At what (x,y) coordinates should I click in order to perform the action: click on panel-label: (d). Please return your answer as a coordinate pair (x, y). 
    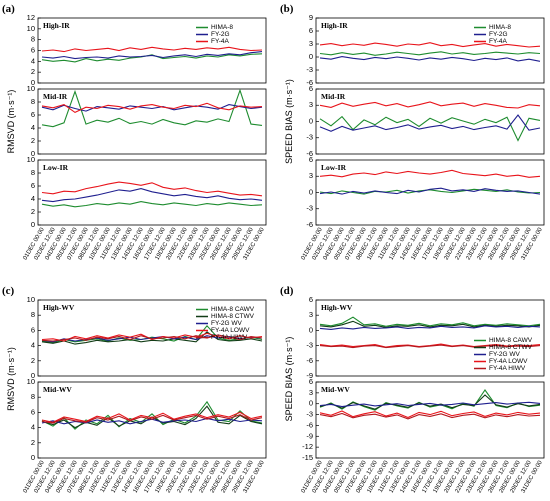
    Looking at the image, I should click on (287, 291).